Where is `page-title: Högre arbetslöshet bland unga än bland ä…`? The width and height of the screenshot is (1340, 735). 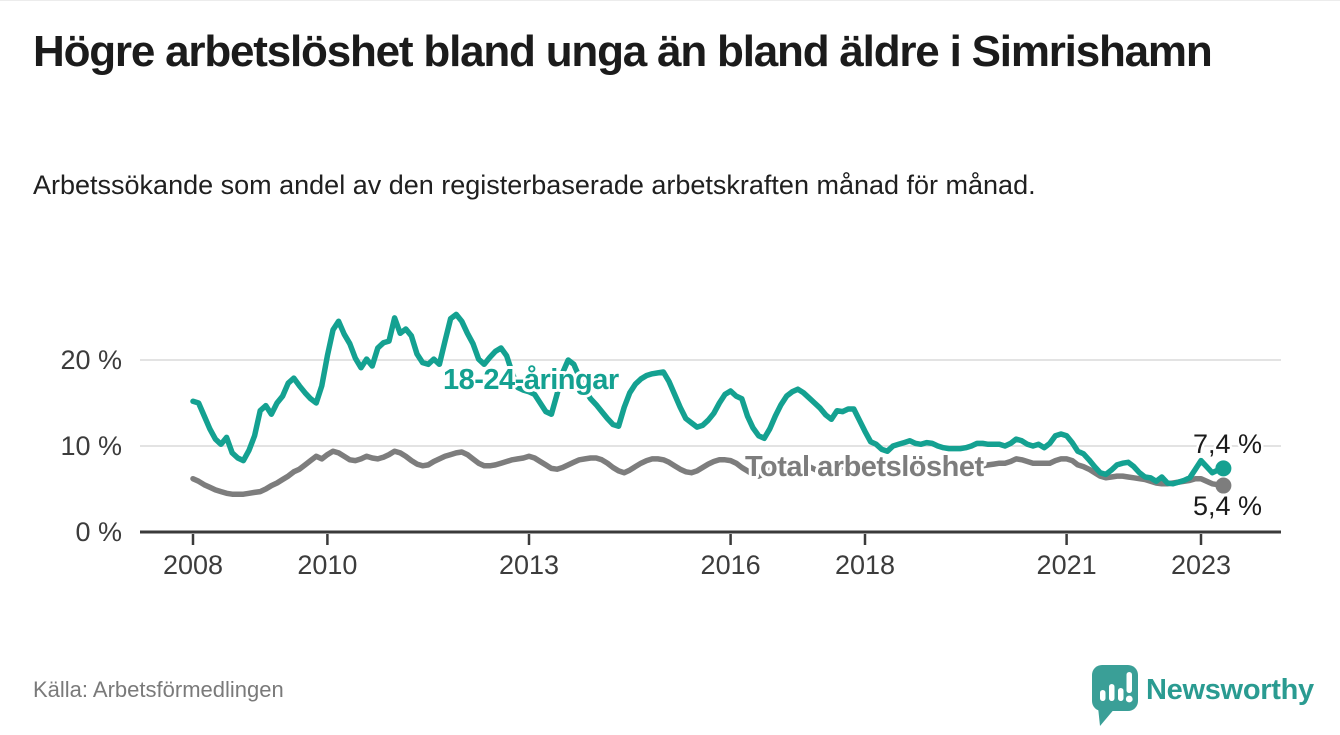 page-title: Högre arbetslöshet bland unga än bland ä… is located at coordinates (623, 51).